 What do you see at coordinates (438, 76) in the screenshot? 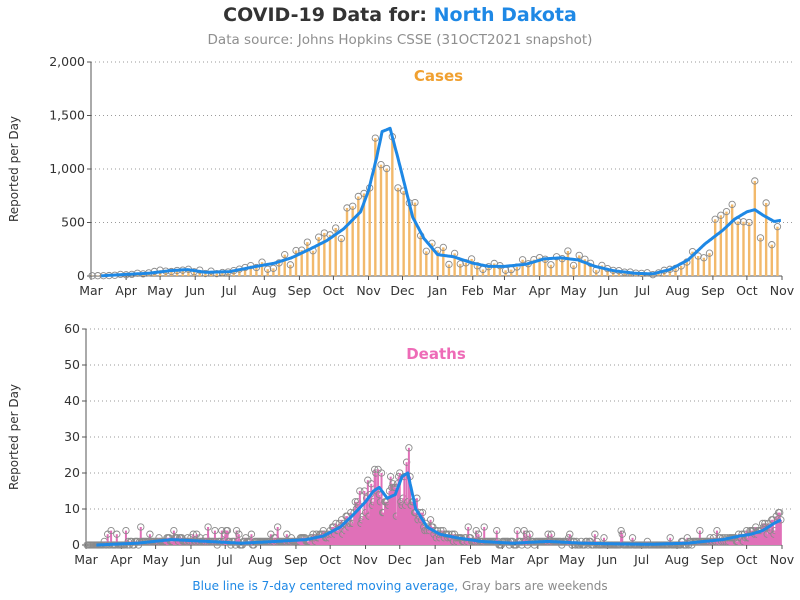
I see `panel-label: Cases` at bounding box center [438, 76].